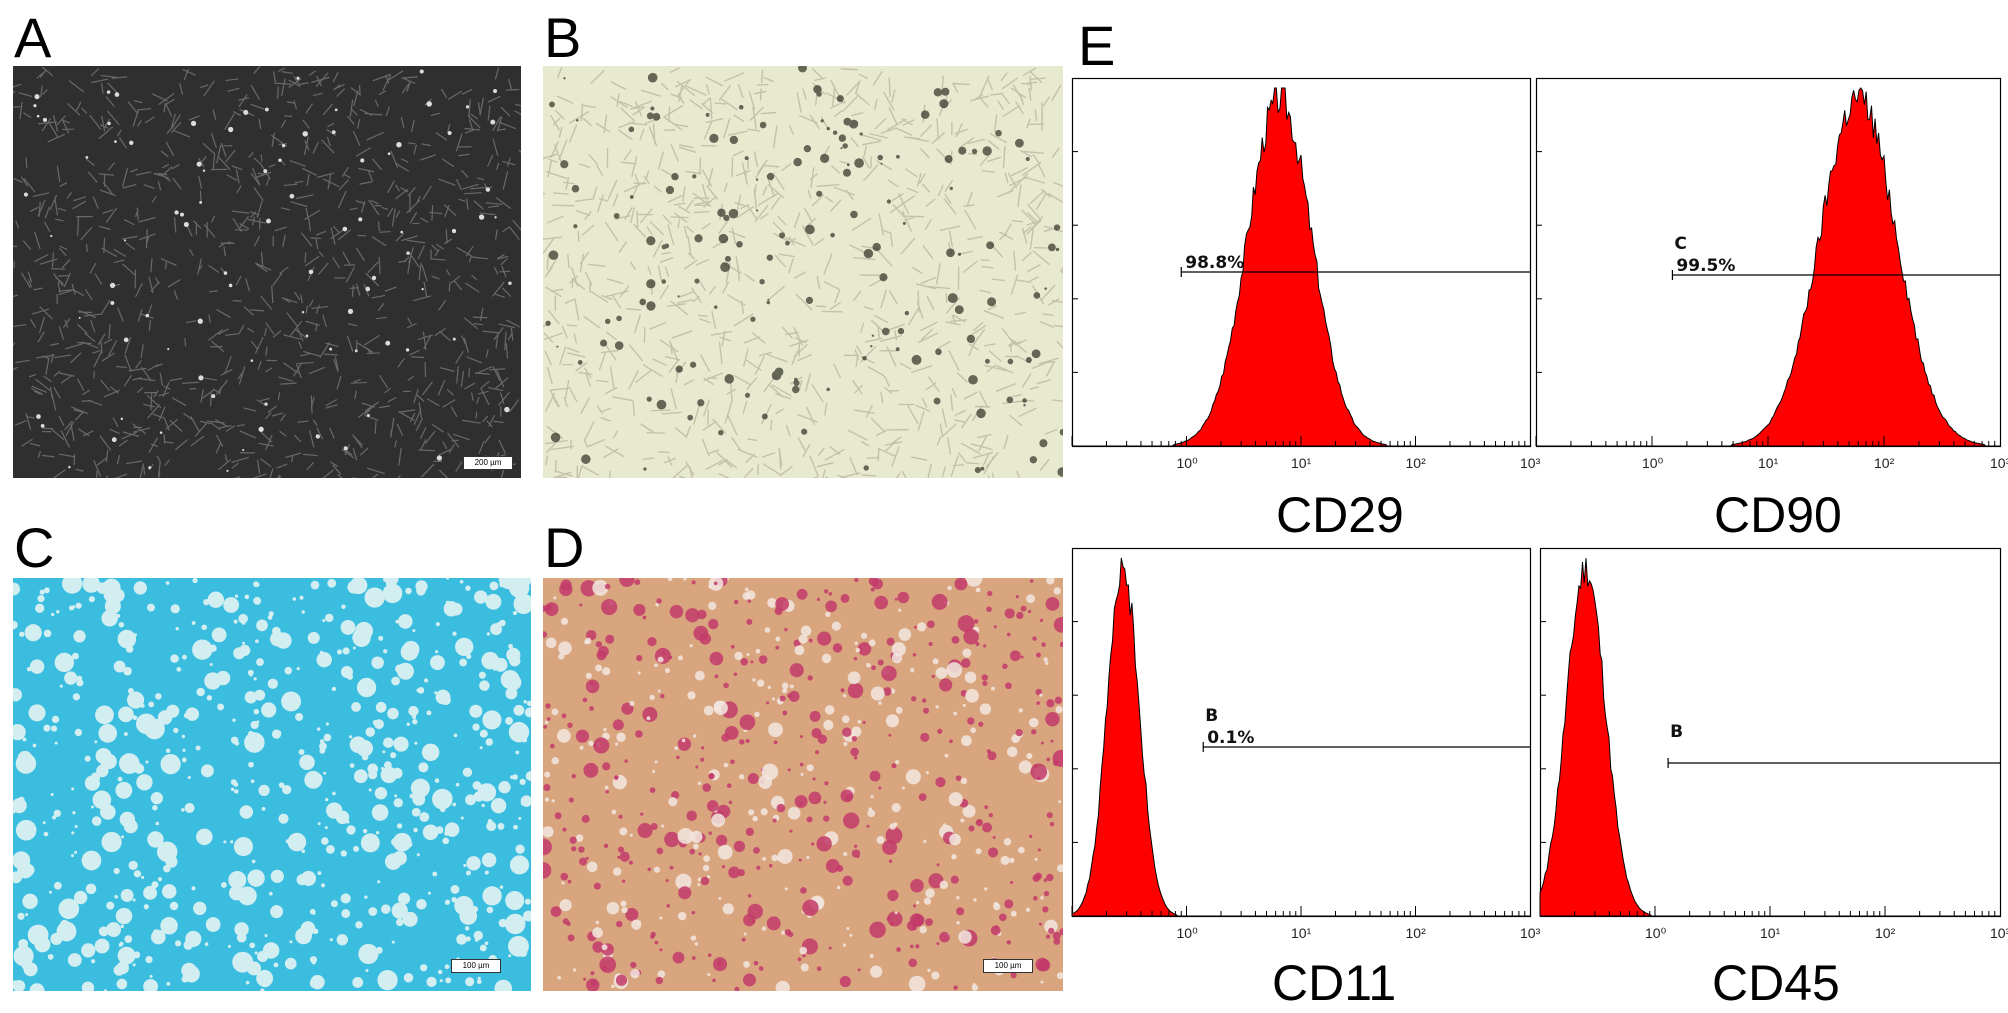  I want to click on gate-percent: 99.5%, so click(1705, 266).